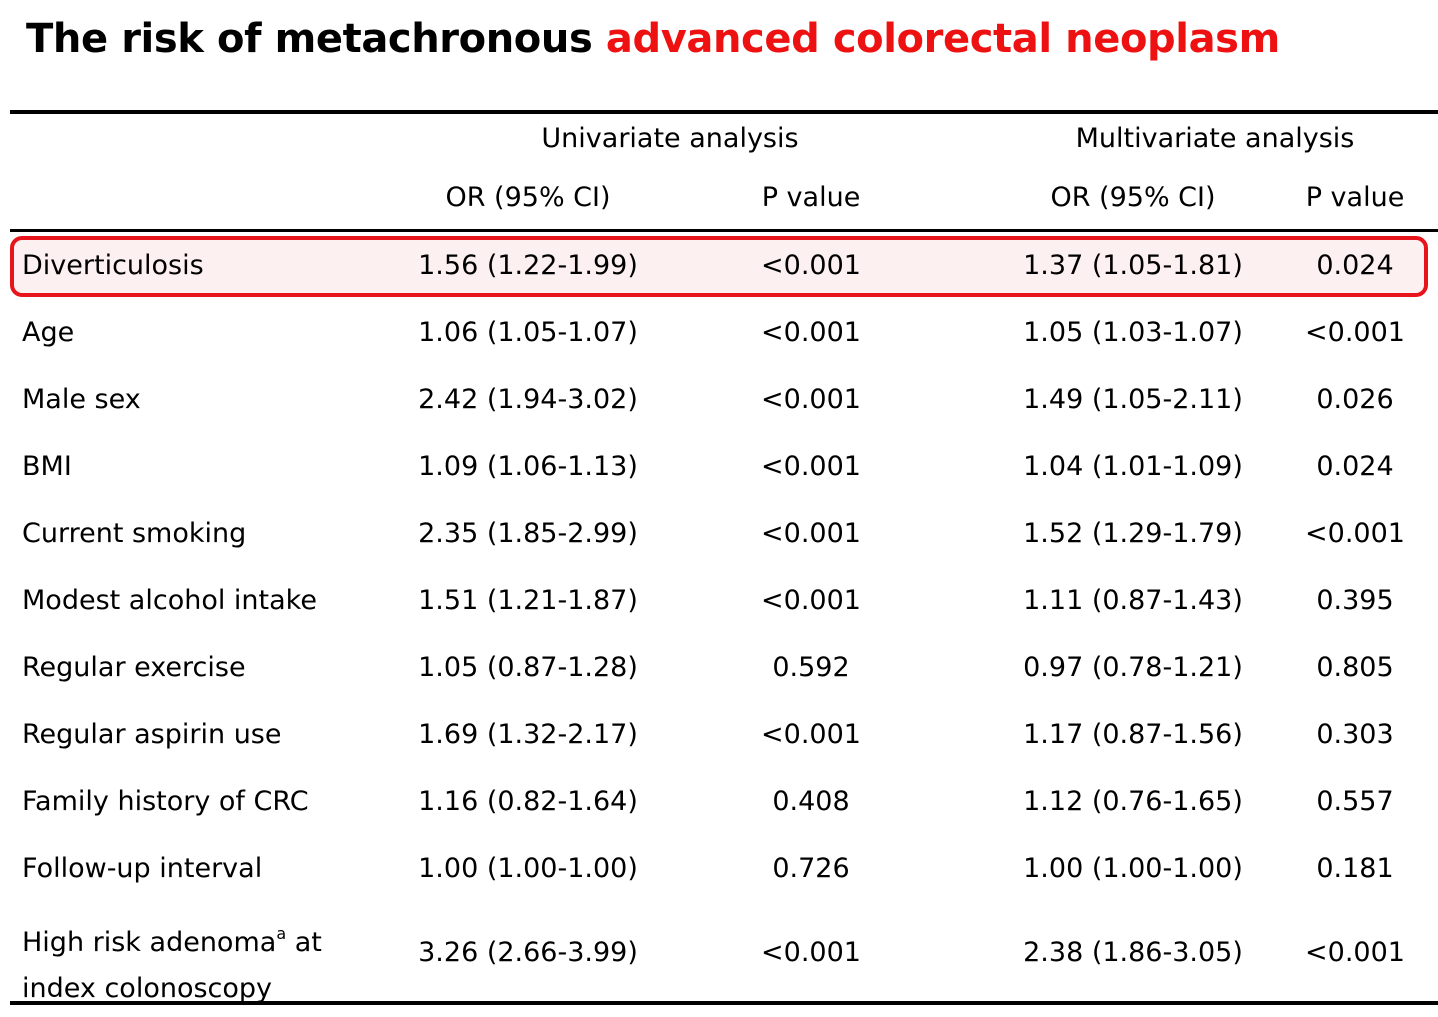 The image size is (1438, 1017). Describe the element at coordinates (149, 942) in the screenshot. I see `row-label-main: High risk adenoma` at that location.